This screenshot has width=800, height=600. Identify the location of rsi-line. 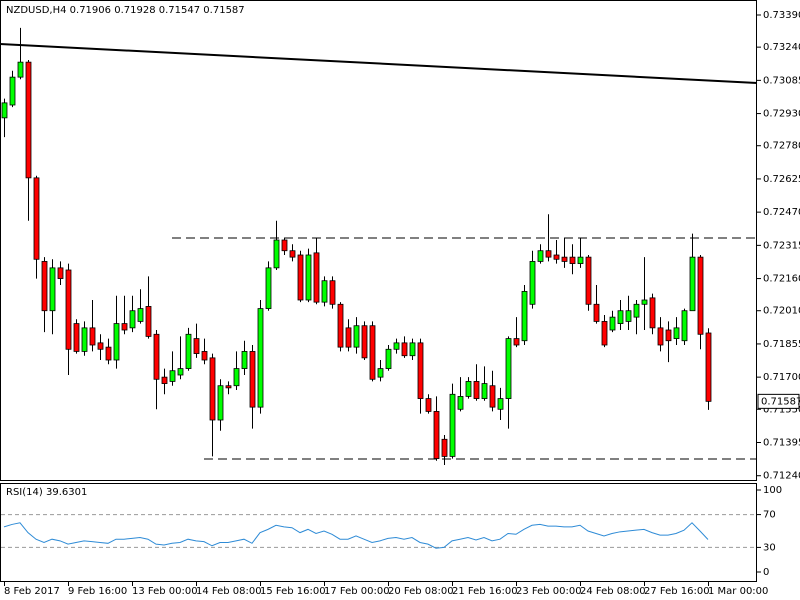
(356, 535).